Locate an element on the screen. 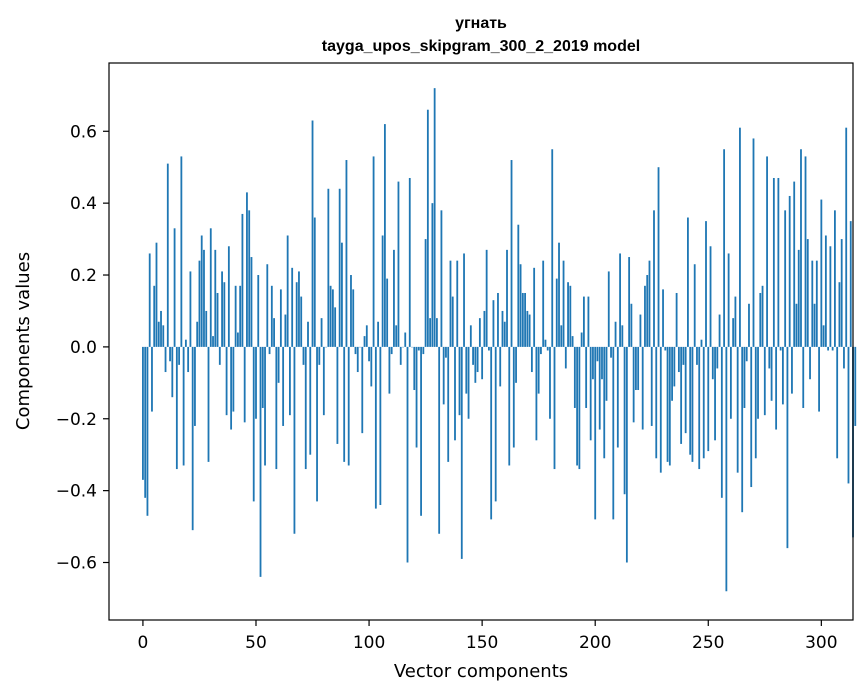  x-axis-label: Vector components is located at coordinates (481, 671).